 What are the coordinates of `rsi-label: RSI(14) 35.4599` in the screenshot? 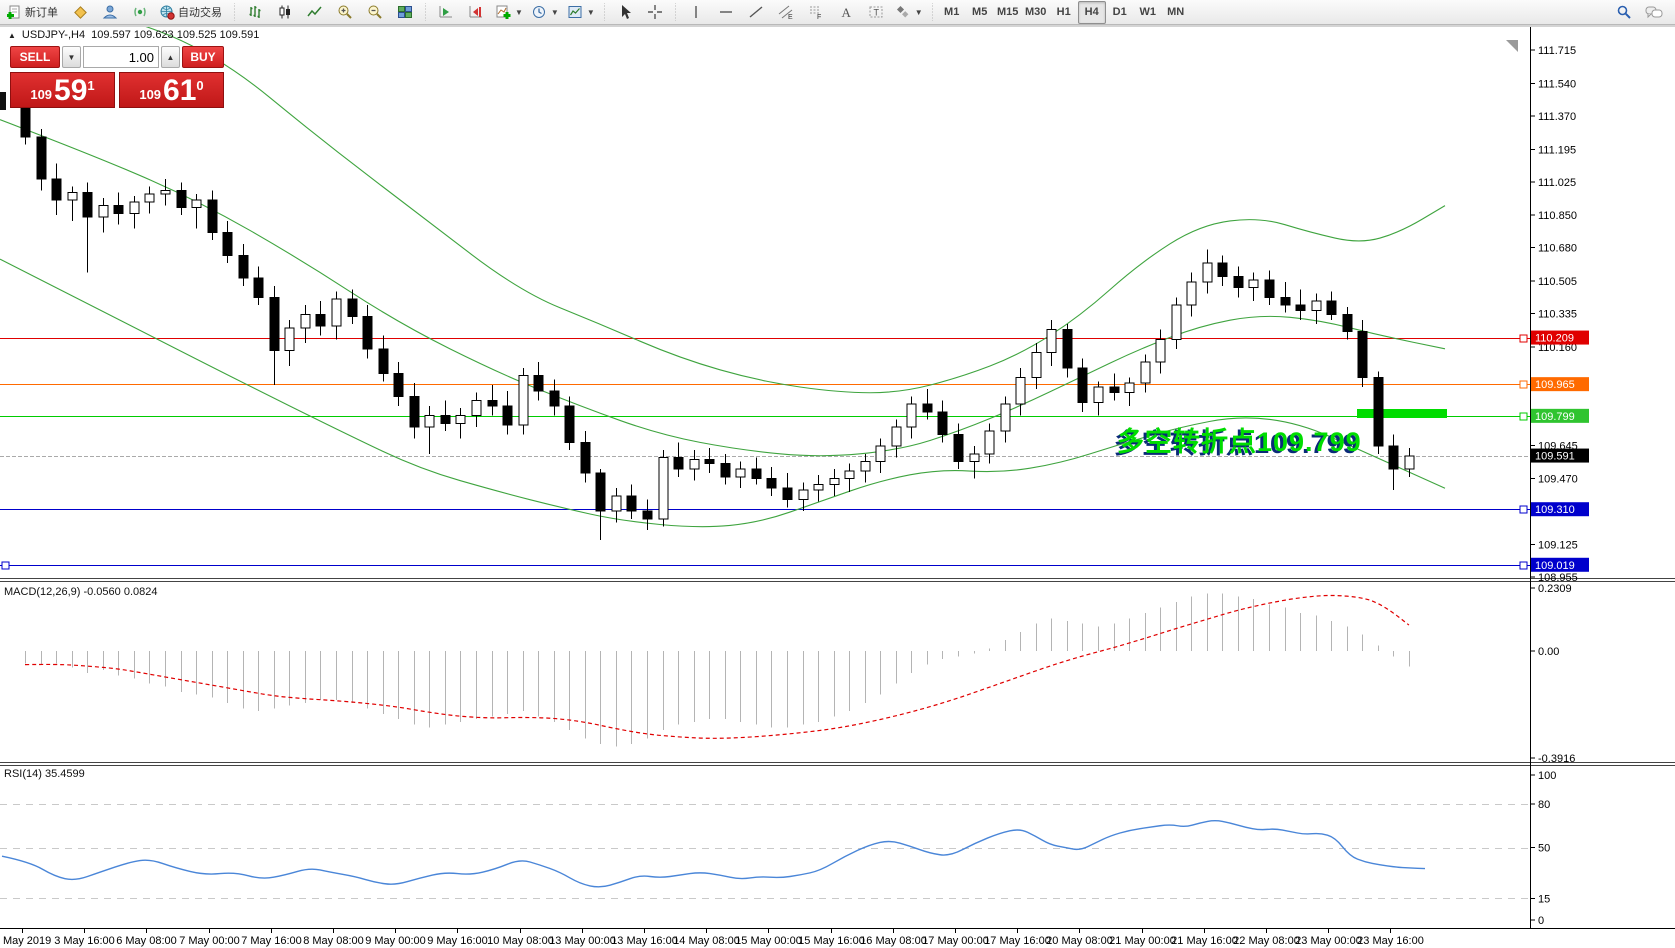 It's located at (44, 774).